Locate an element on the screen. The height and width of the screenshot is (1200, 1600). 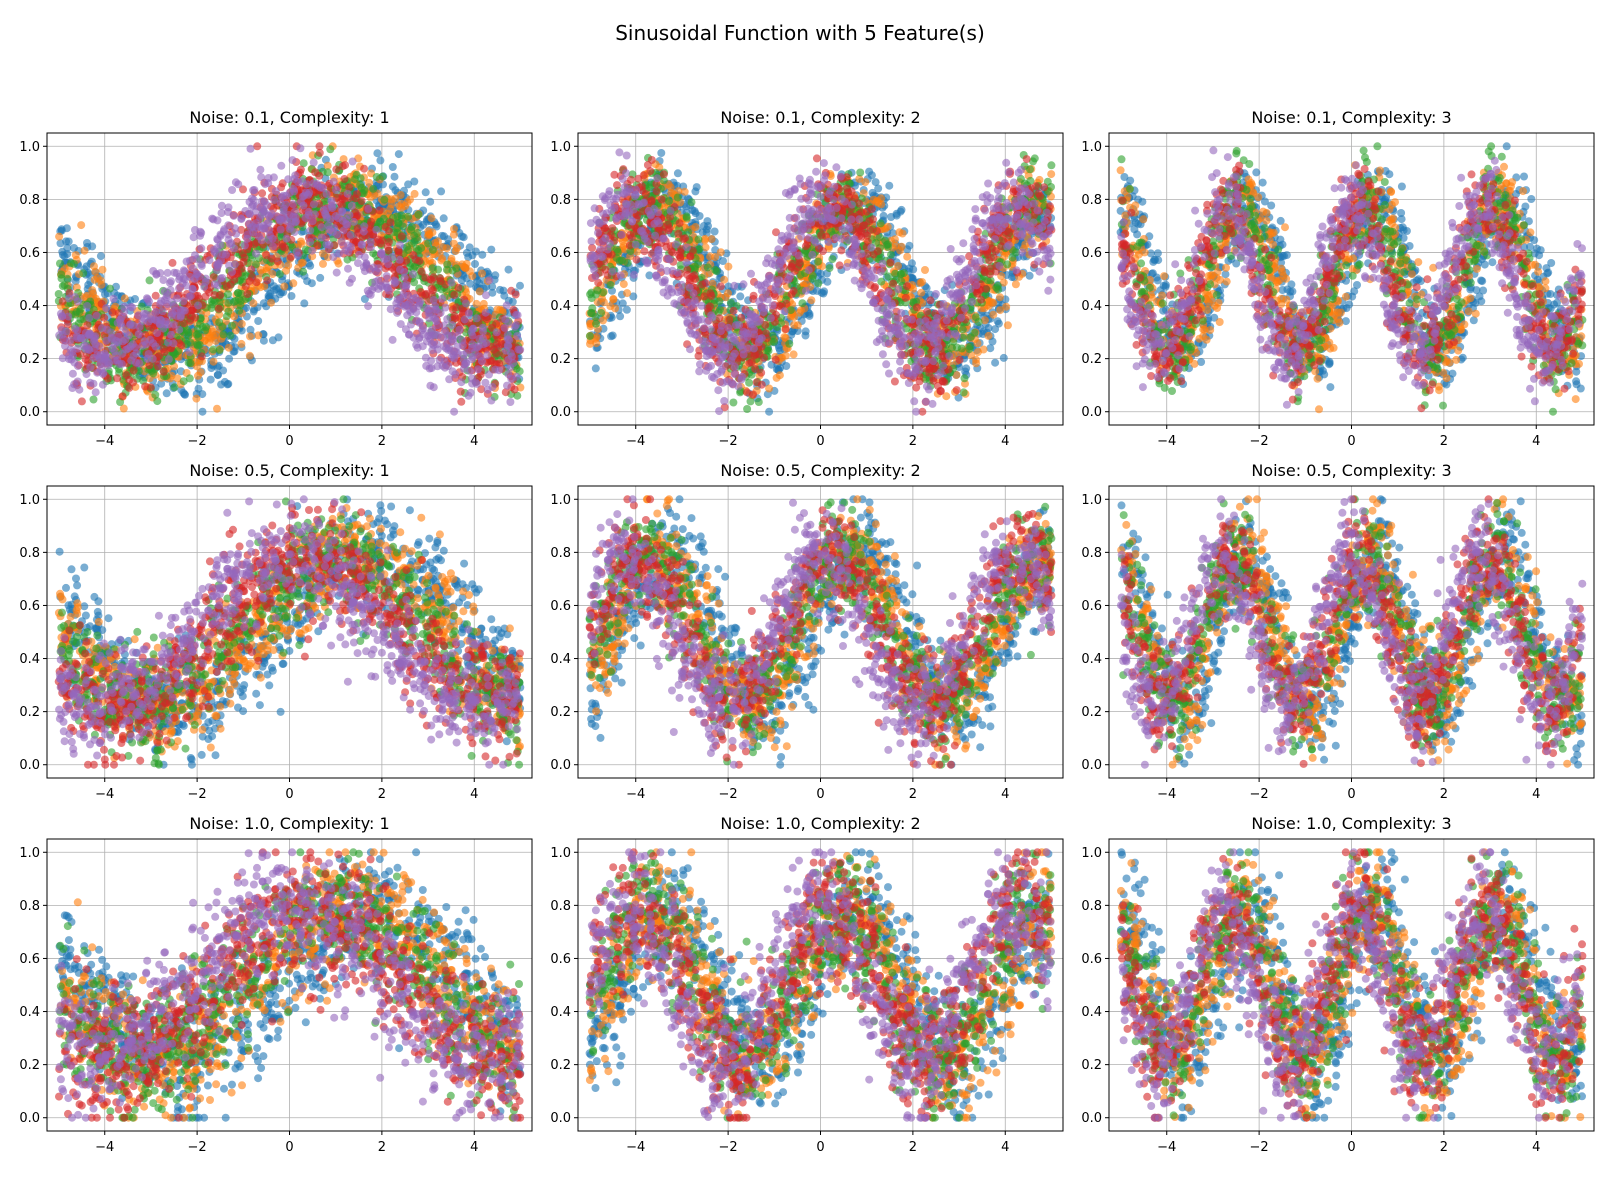
figure-title: Sinusoidal Function with 5 Feature(s) is located at coordinates (800, 33).